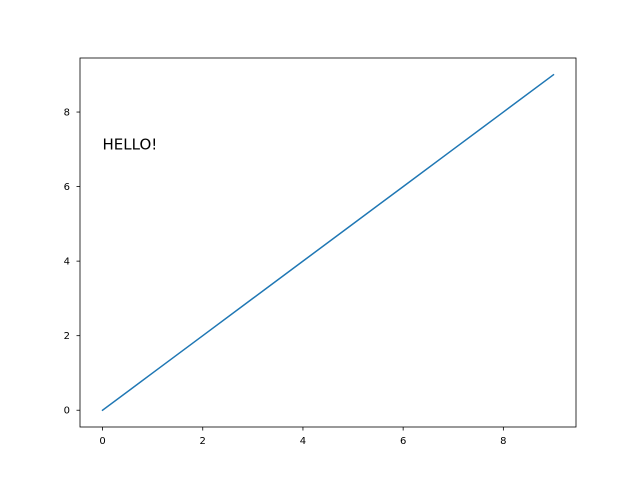  What do you see at coordinates (503, 441) in the screenshot?
I see `x-tick-label-4: 8` at bounding box center [503, 441].